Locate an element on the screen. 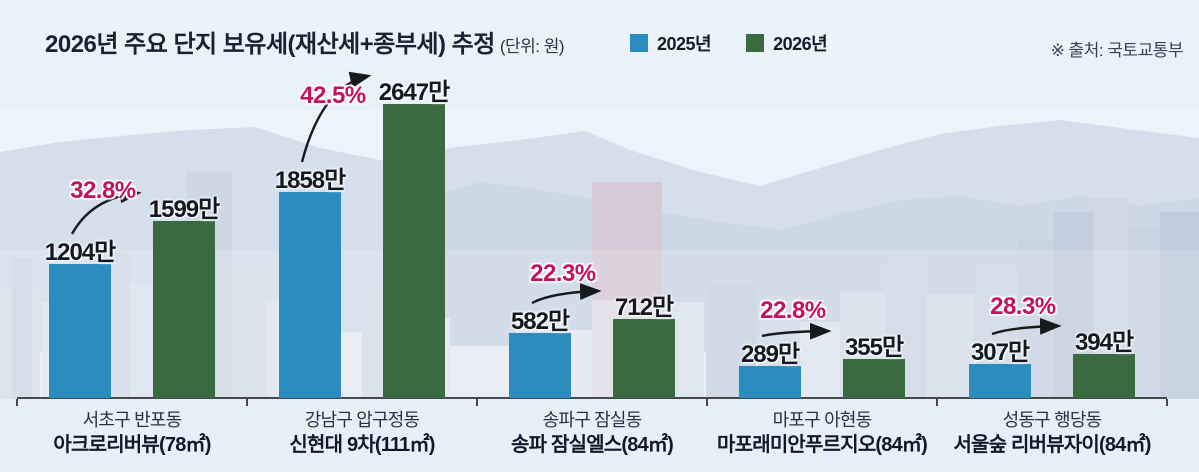 This screenshot has height=472, width=1199. chart-title: 2026년 주요 단지 보유세(재산세+종부세) 추정 (단위: 원) is located at coordinates (305, 41).